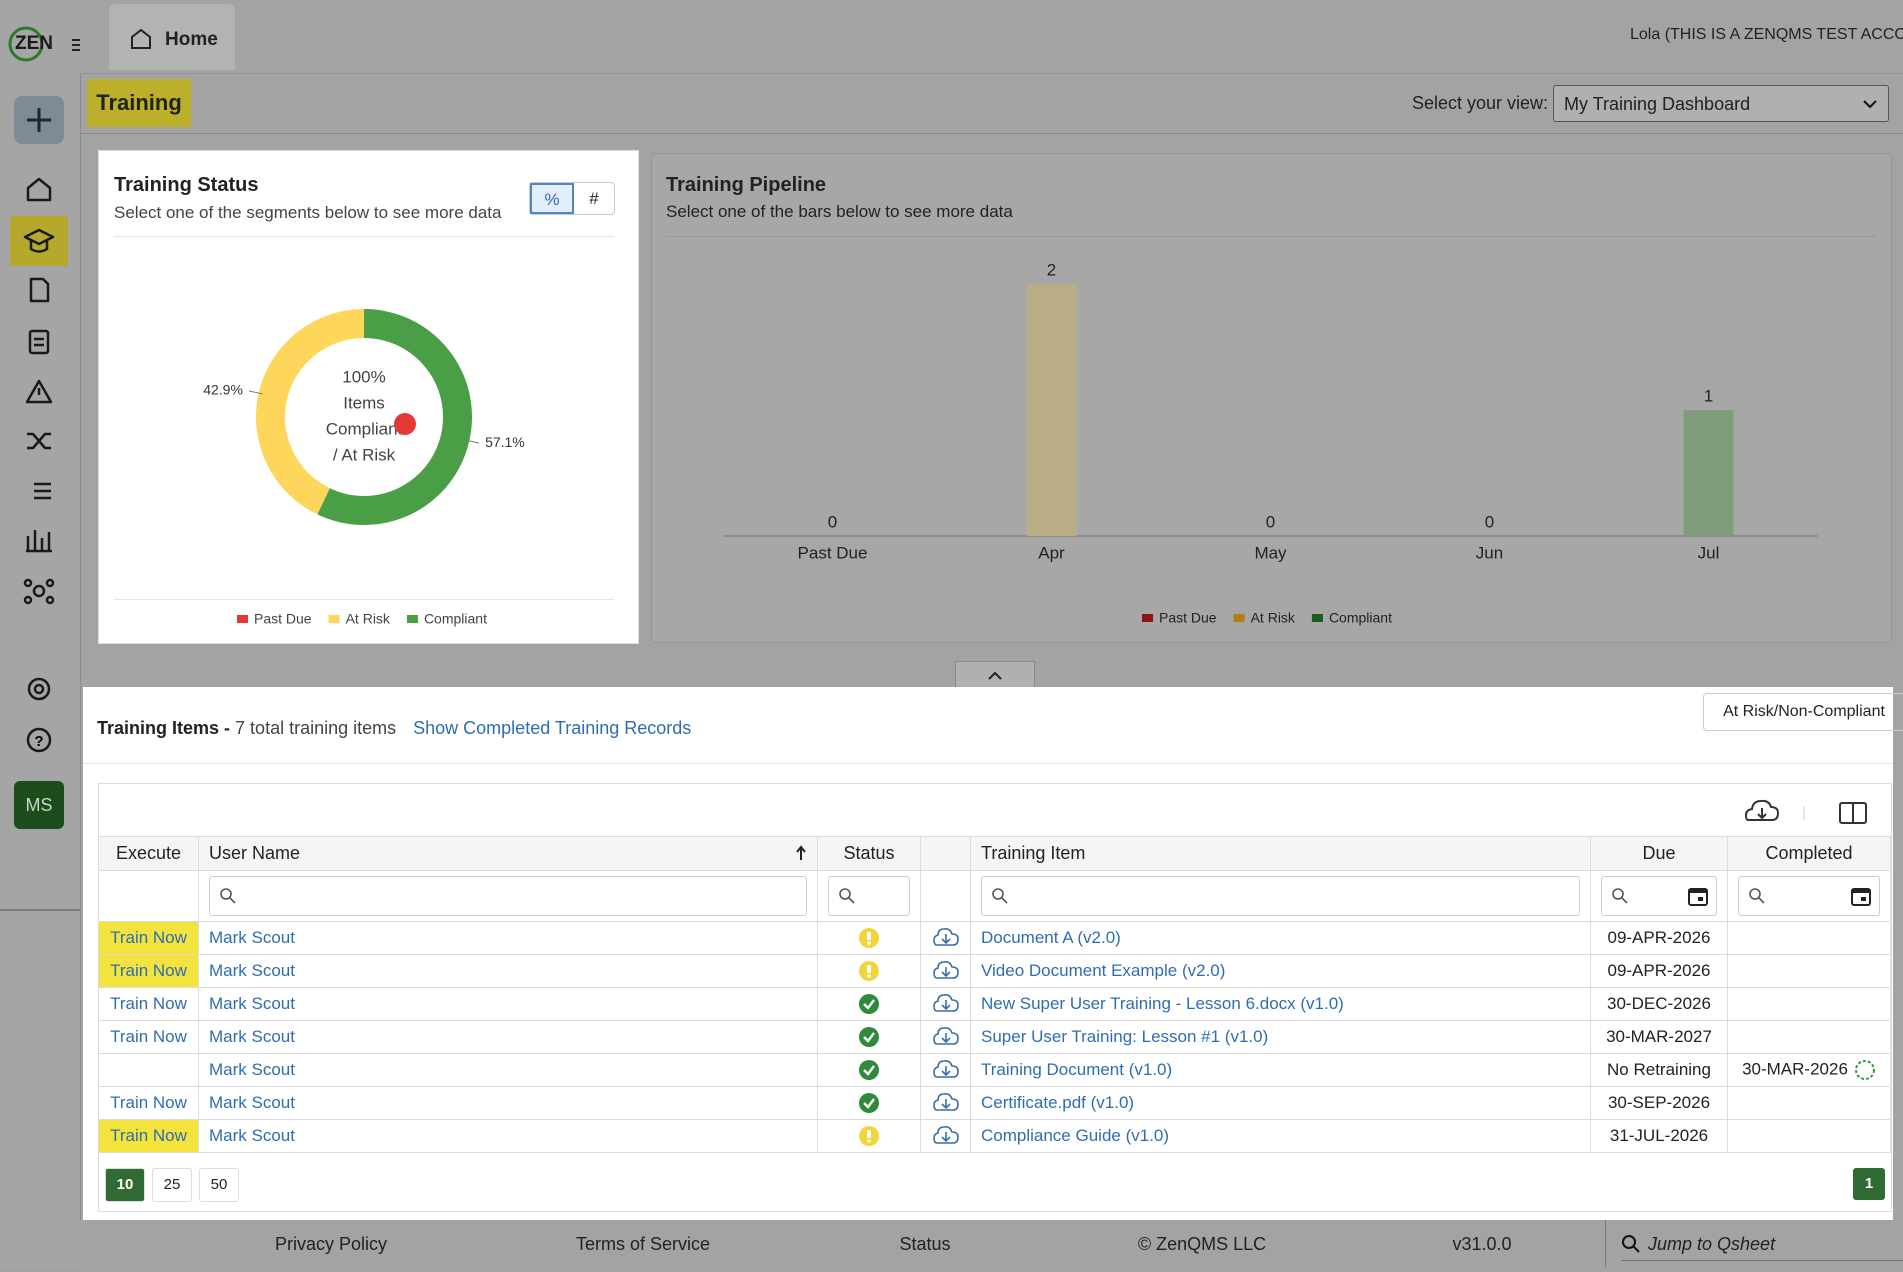 This screenshot has width=1903, height=1272. I want to click on value-label: 42.9%, so click(223, 390).